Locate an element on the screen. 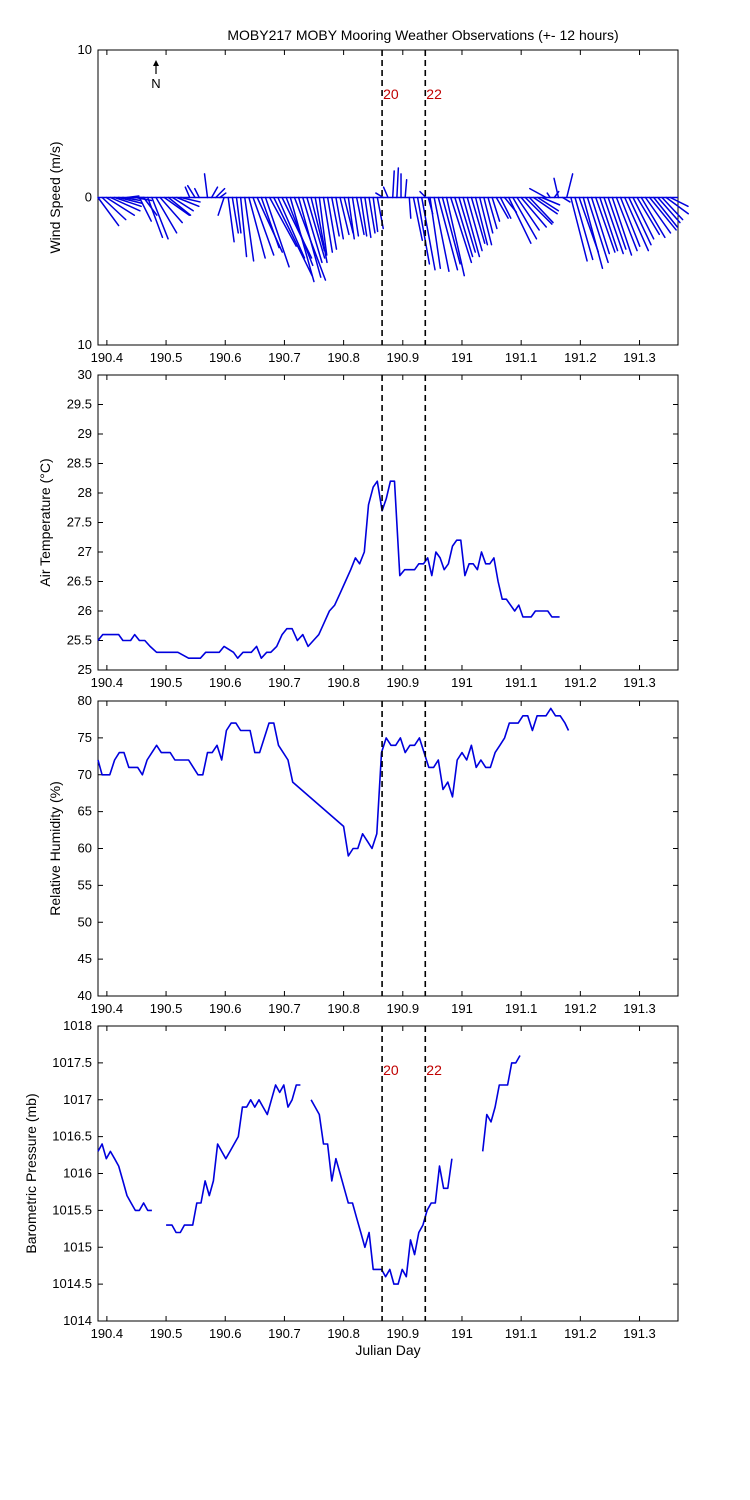  y-tick-label: 28.5 is located at coordinates (79, 463).